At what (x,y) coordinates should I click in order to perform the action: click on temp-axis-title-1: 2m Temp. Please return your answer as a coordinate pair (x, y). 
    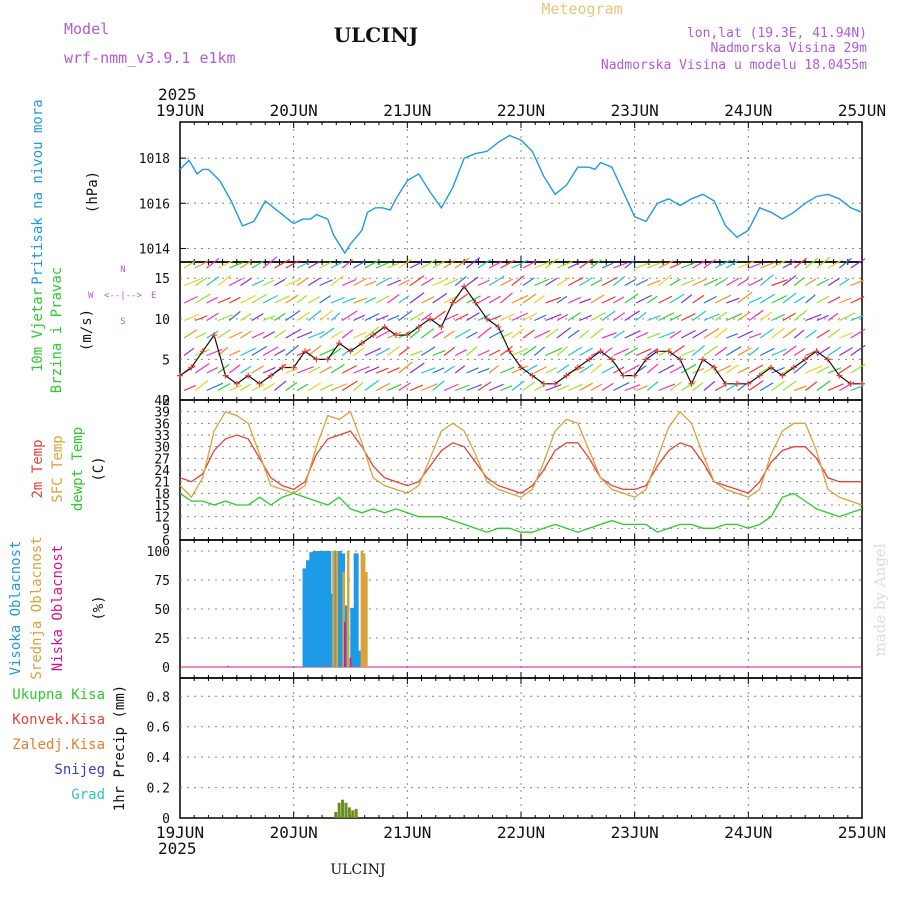
    Looking at the image, I should click on (38, 468).